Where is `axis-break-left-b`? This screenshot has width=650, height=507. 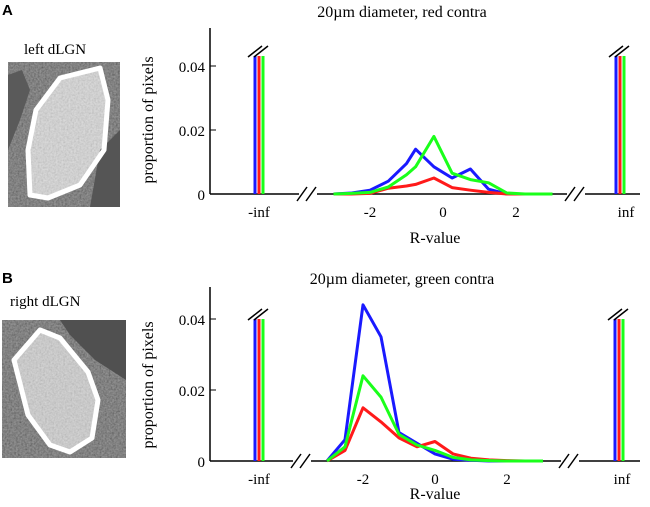 axis-break-left-b is located at coordinates (300, 461).